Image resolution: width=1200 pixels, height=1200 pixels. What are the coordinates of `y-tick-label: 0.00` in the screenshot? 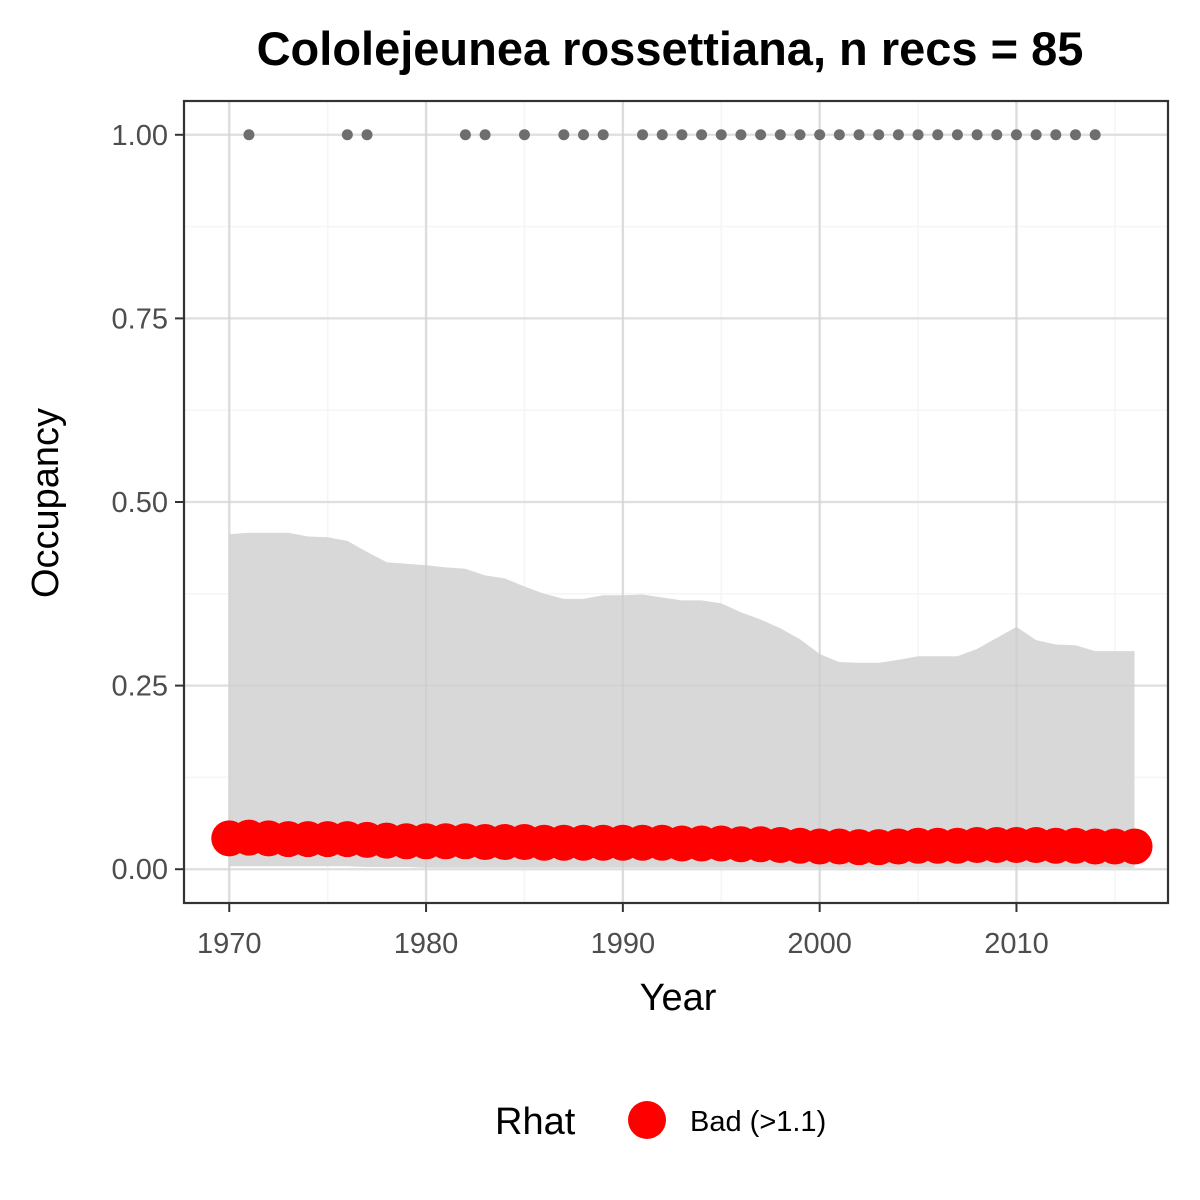 It's located at (140, 870).